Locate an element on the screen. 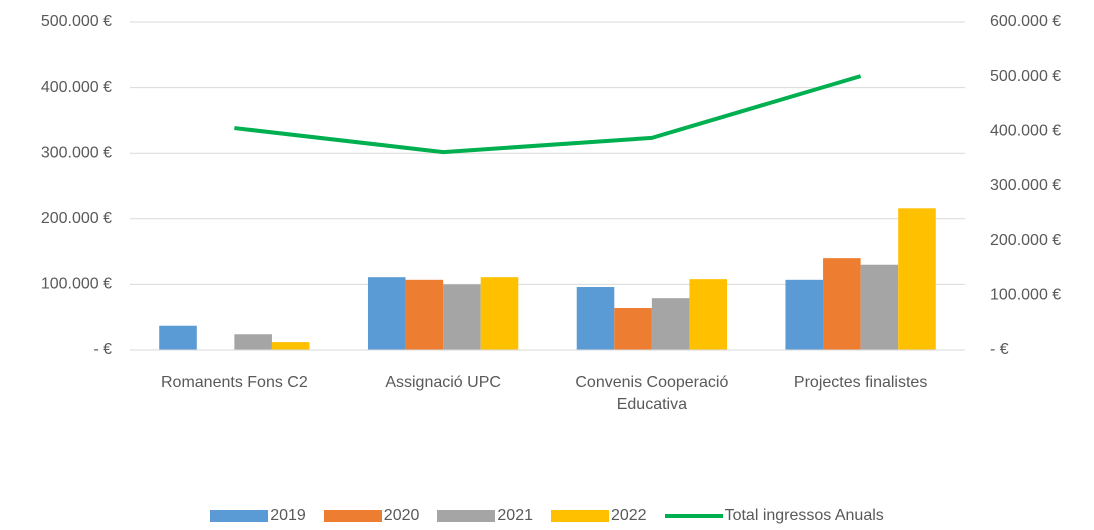  y-tick-label: 200.000 € is located at coordinates (76, 218).